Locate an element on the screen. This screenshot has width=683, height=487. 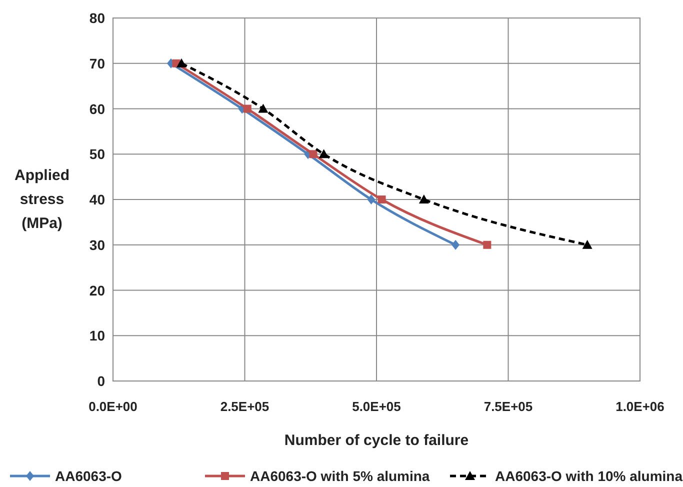
x-axis-title: Number of cycle to failure is located at coordinates (376, 440).